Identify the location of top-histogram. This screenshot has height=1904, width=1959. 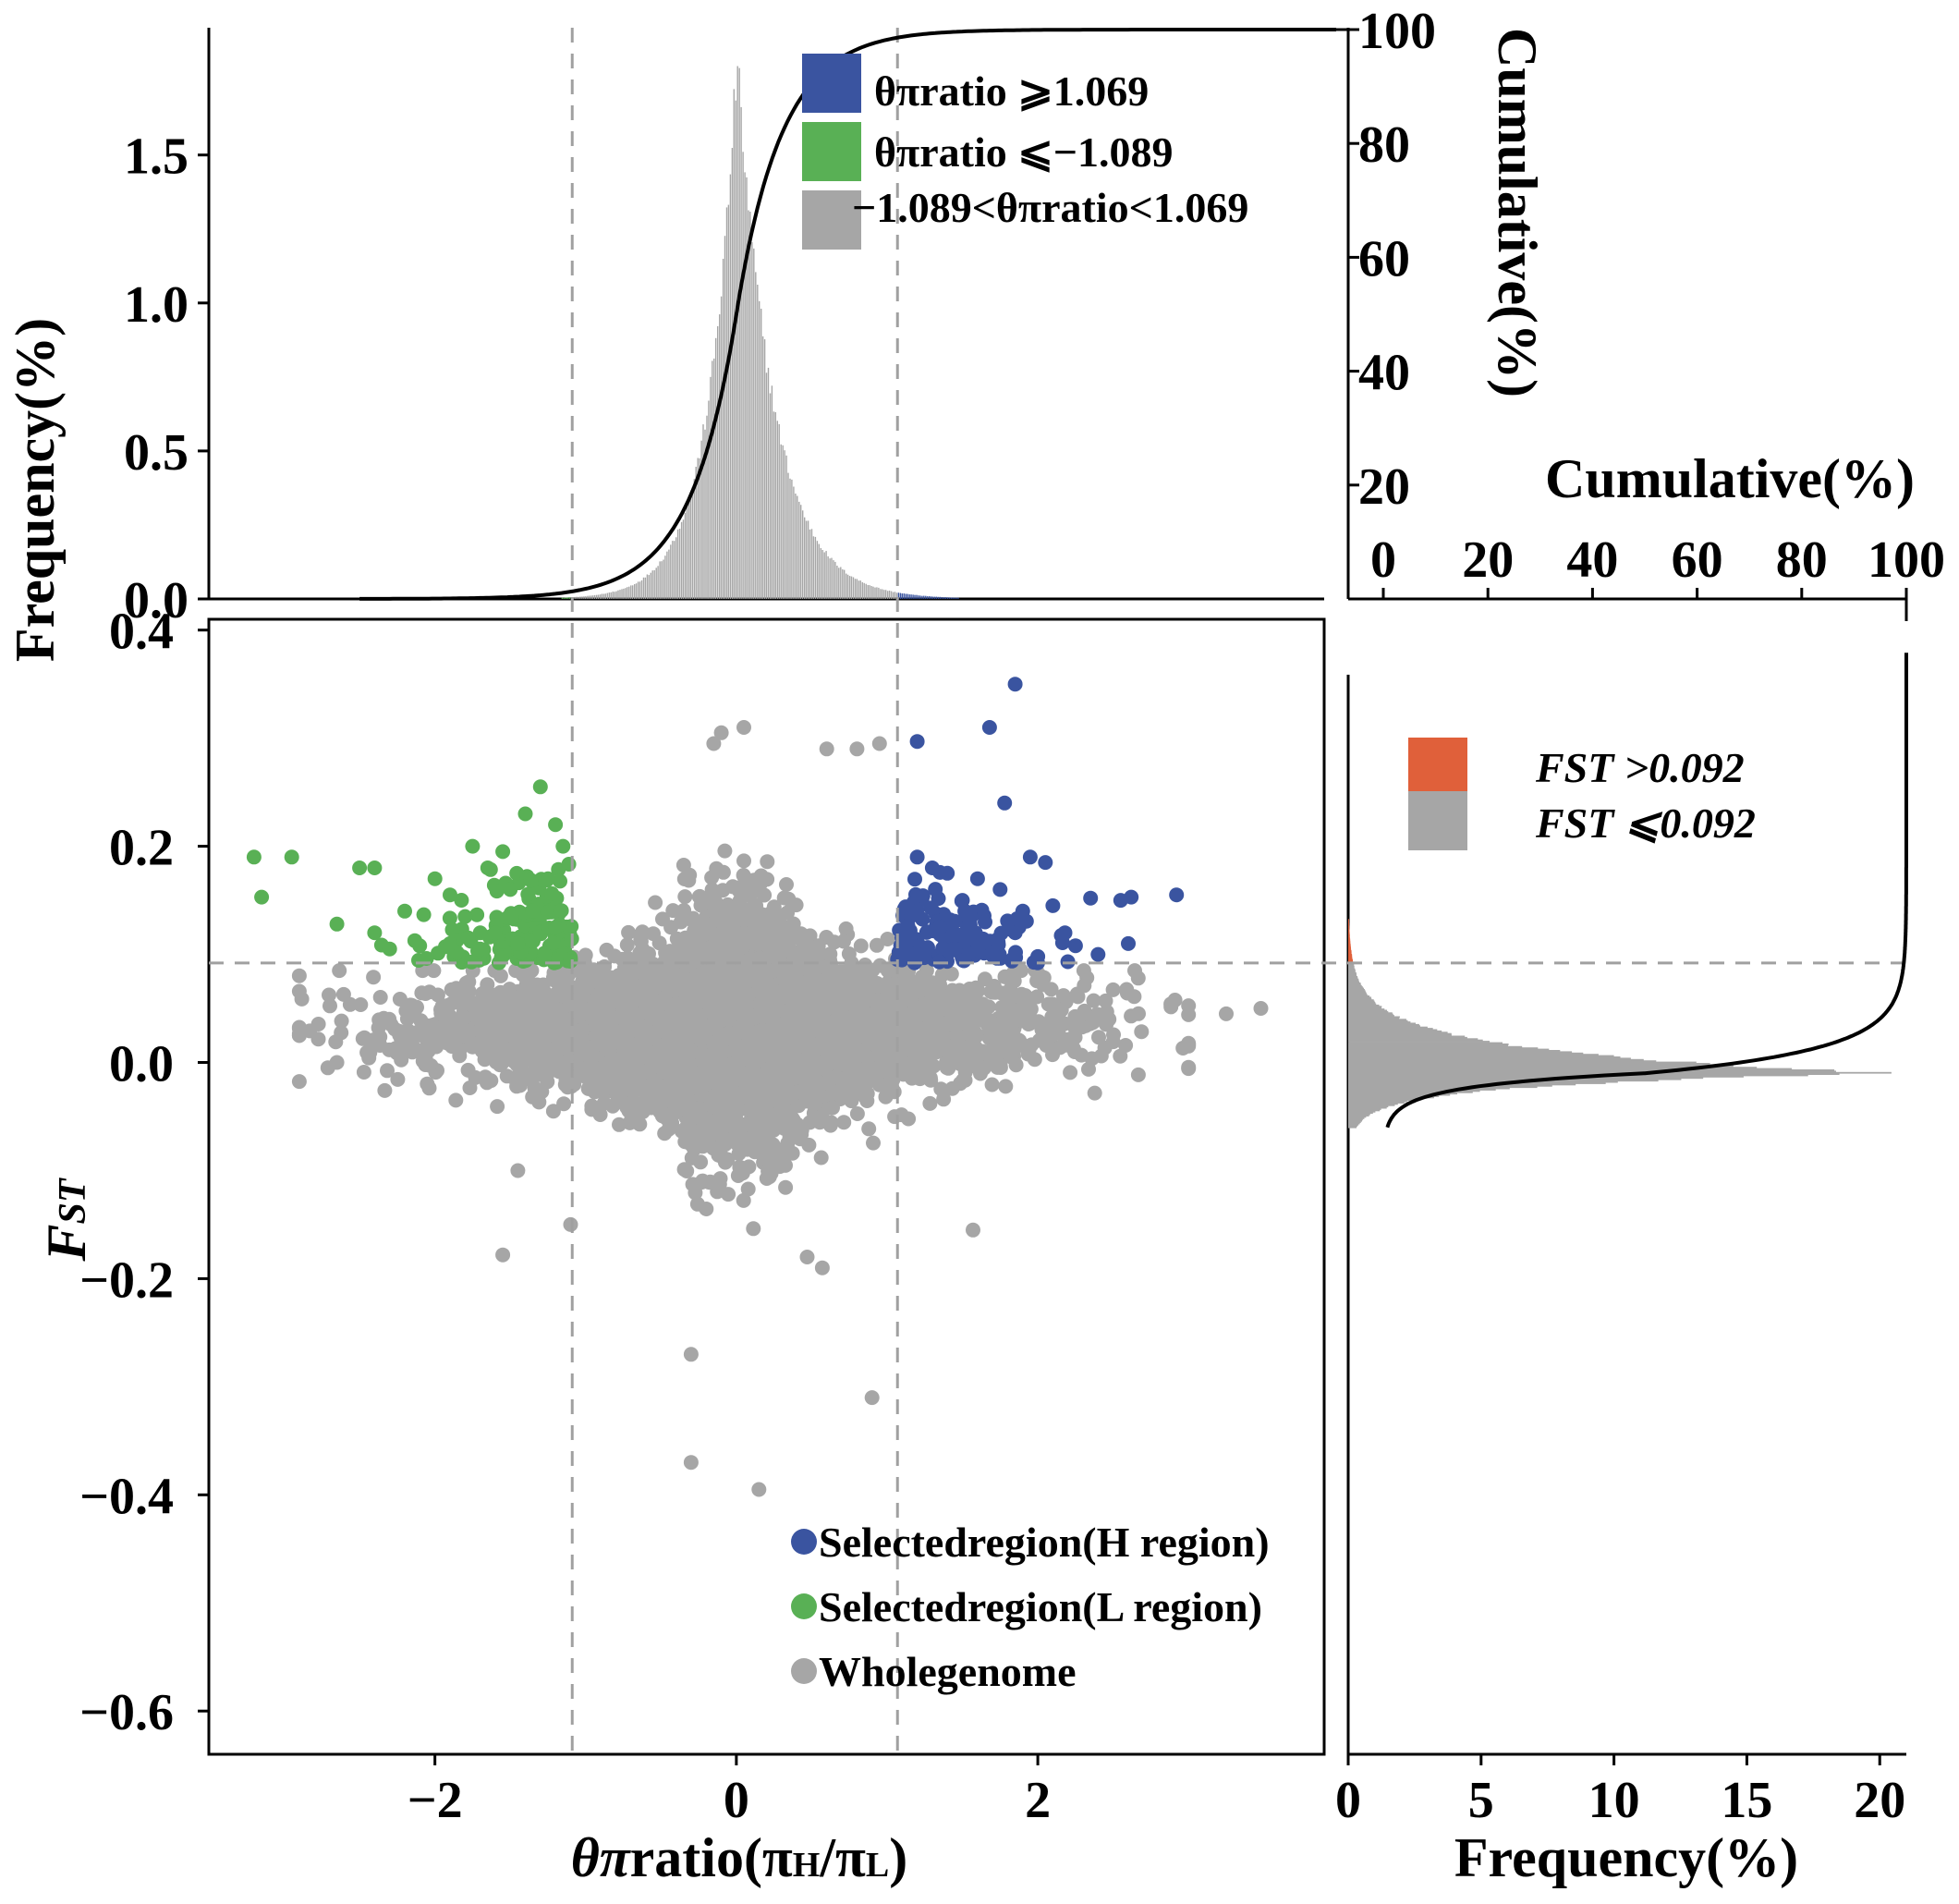
(760, 333).